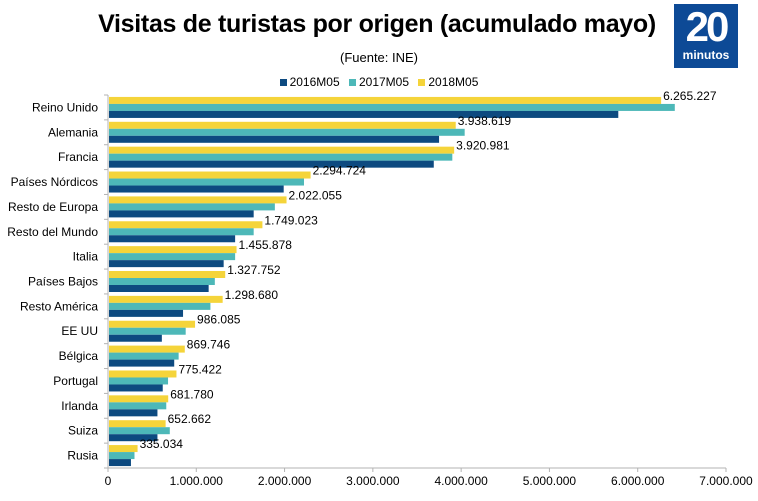 Image resolution: width=758 pixels, height=501 pixels. Describe the element at coordinates (461, 481) in the screenshot. I see `x-tick-label: 4.000.000` at that location.